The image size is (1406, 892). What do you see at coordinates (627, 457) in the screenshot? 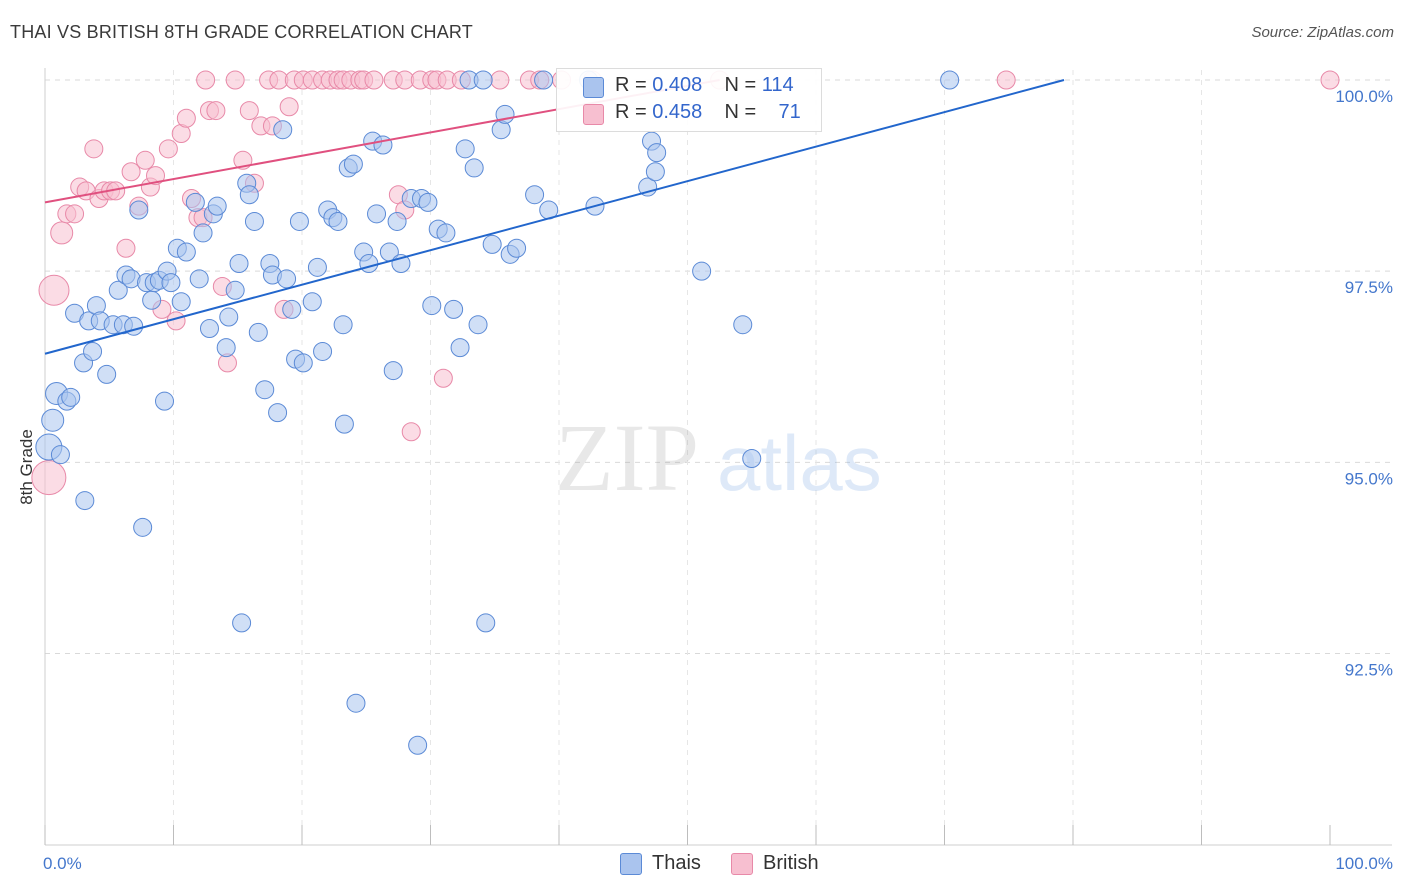
I see `watermark-zip: ZIP` at bounding box center [627, 457].